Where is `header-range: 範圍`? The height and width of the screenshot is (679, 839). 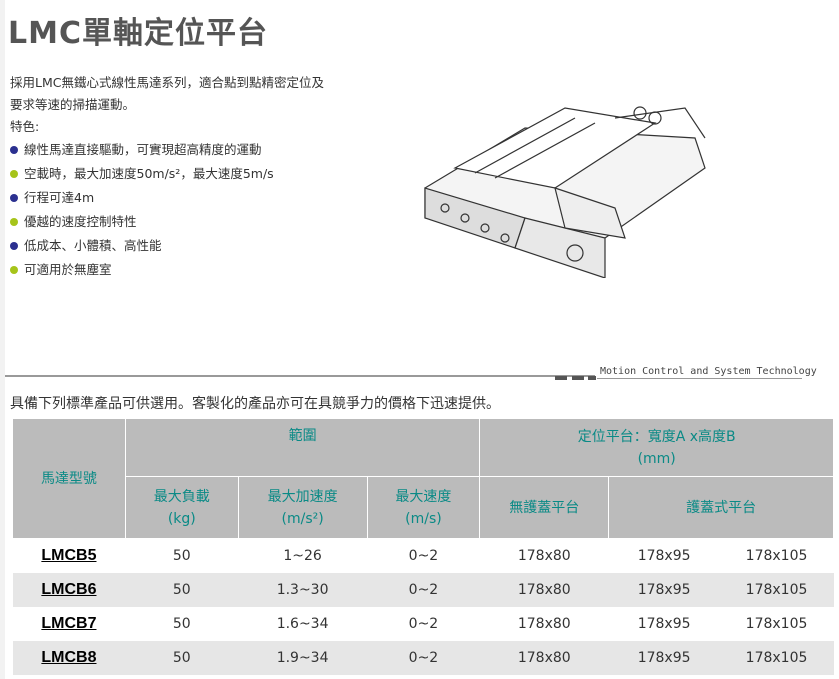 header-range: 範圍 is located at coordinates (302, 447).